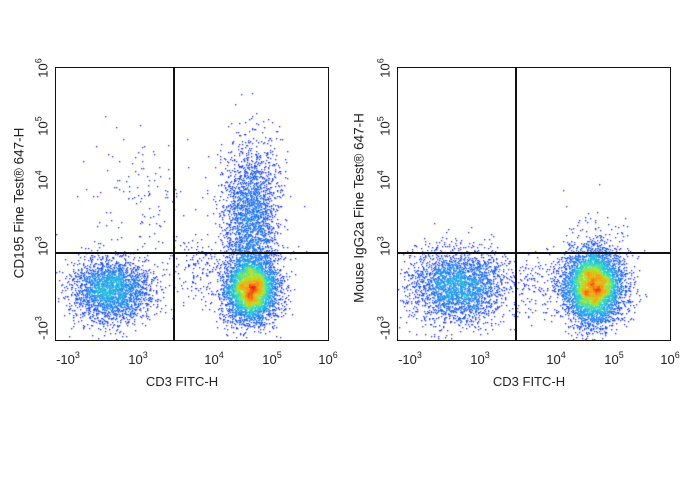  I want to click on y-axis-label: Mouse IgG2a Fine Test® 647-H, so click(359, 208).